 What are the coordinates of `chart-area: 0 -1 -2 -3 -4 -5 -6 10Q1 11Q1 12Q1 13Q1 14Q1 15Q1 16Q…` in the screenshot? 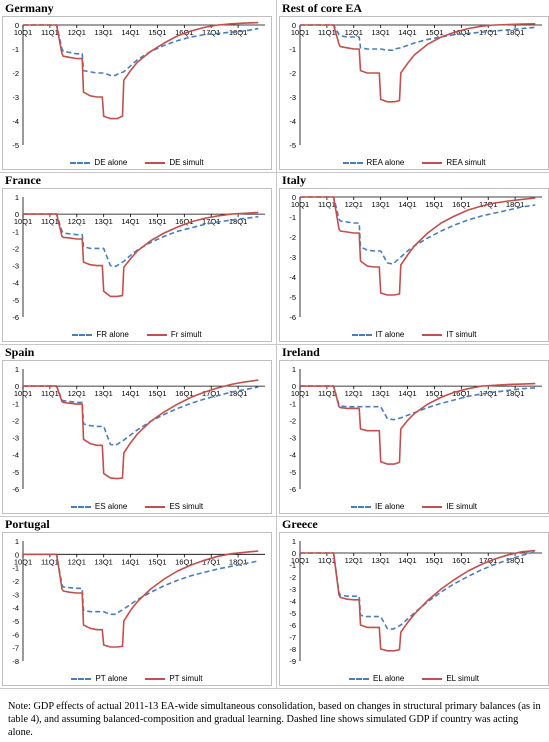 It's located at (414, 265).